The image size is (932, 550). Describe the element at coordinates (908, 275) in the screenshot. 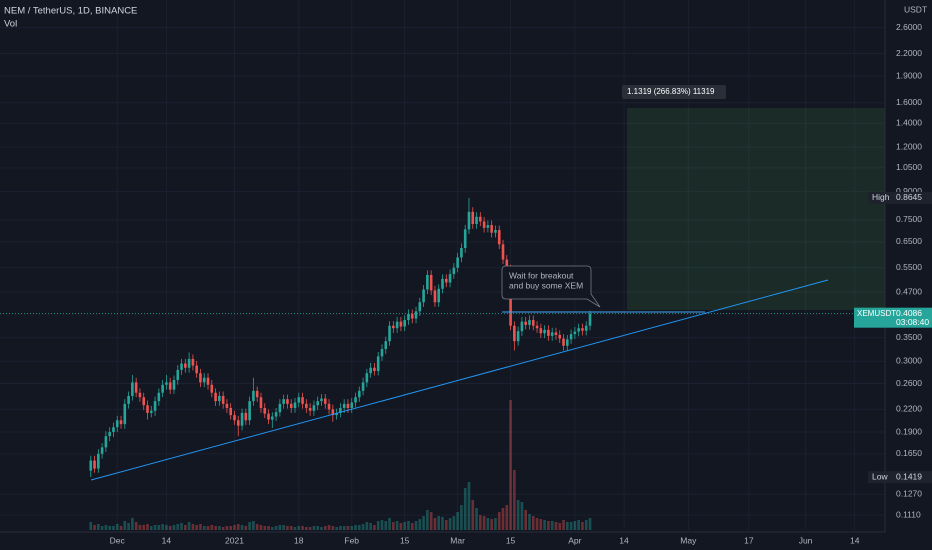

I see `price-axis` at that location.